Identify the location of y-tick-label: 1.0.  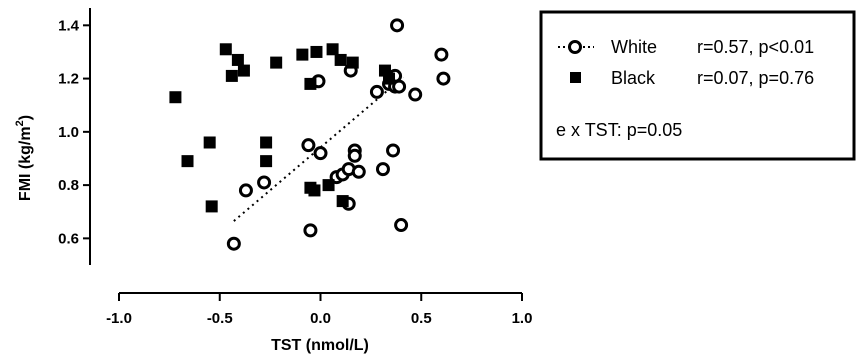
(68, 132).